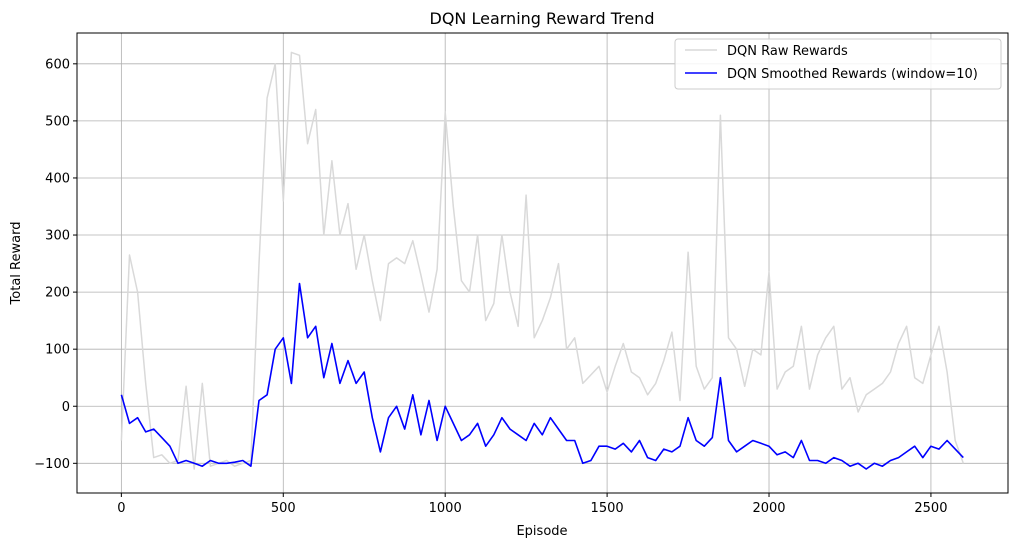 The image size is (1017, 547). What do you see at coordinates (445, 508) in the screenshot?
I see `x-tick-label: 1000` at bounding box center [445, 508].